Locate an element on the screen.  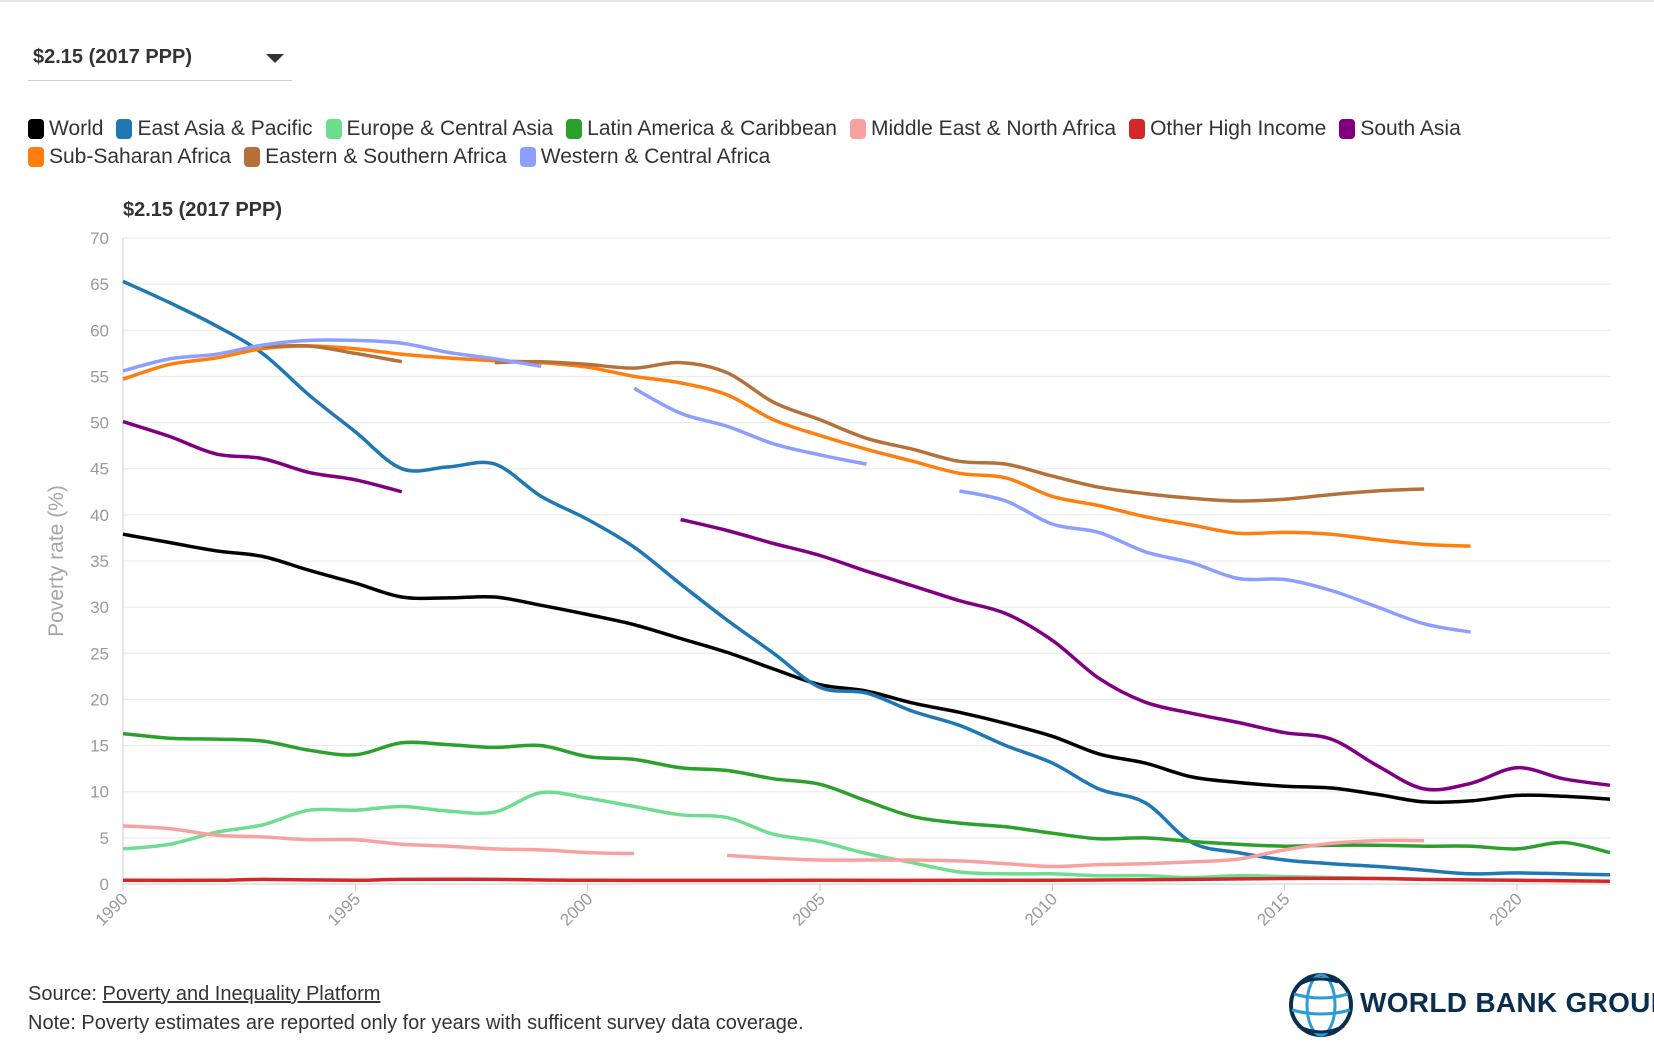
y-tick-label: 35 is located at coordinates (99, 561).